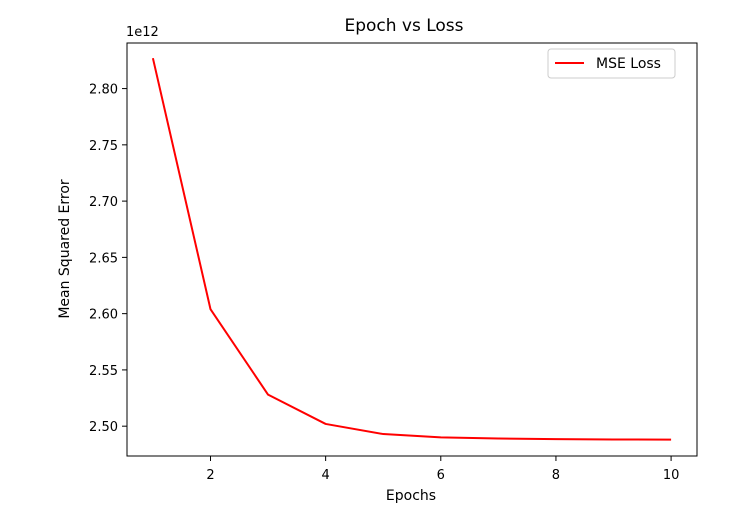 The width and height of the screenshot is (735, 521). Describe the element at coordinates (103, 90) in the screenshot. I see `y-tick-label: 2.80` at that location.